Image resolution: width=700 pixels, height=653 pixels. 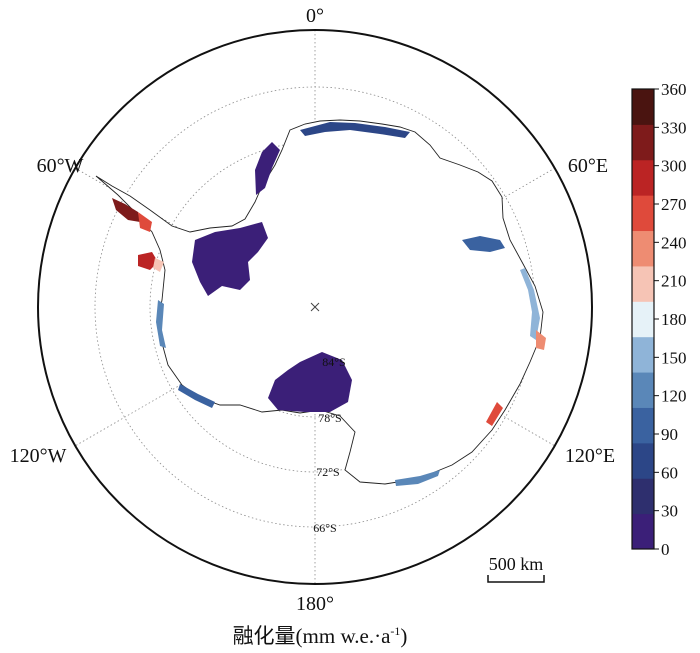 What do you see at coordinates (541, 340) in the screenshot?
I see `east-coast-red-melt` at bounding box center [541, 340].